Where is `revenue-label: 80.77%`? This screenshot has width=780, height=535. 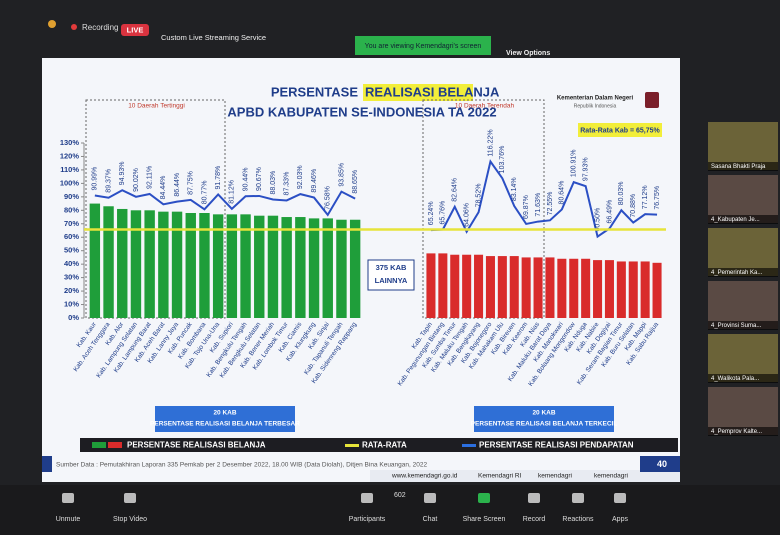
revenue-label: 80.77% is located at coordinates (204, 193).